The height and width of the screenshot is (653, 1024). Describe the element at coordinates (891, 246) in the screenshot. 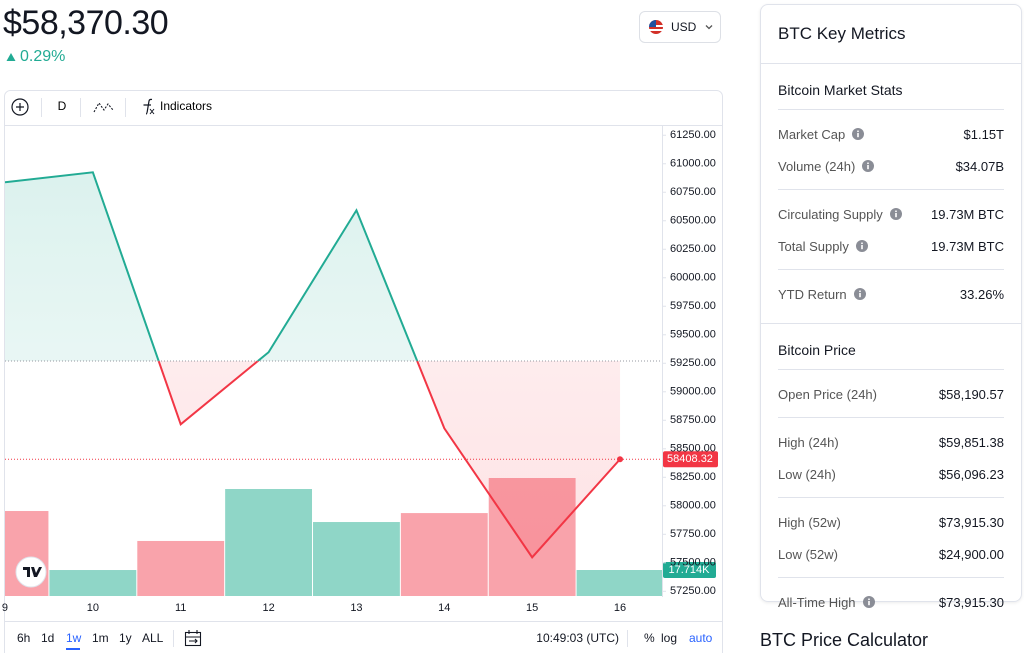

I see `metric-row: Total Supply 19.73M BTC` at that location.